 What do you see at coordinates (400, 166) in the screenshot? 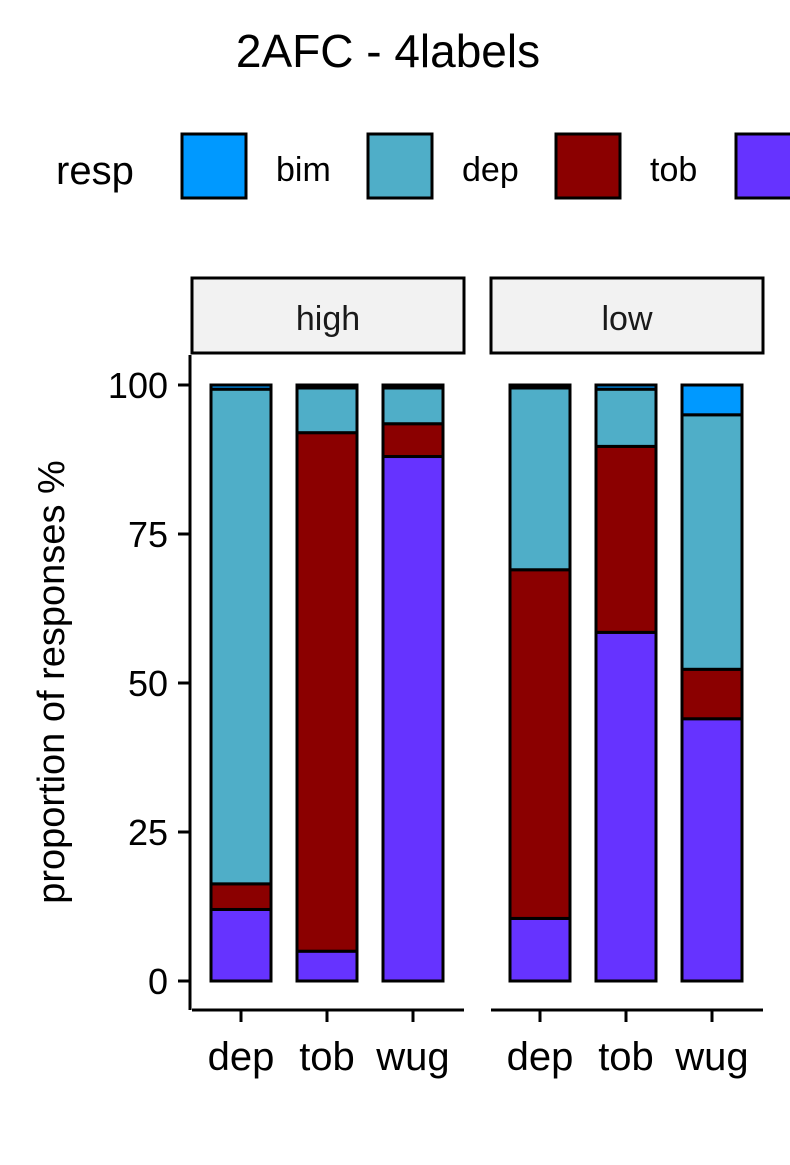
I see `legend-key-dep` at bounding box center [400, 166].